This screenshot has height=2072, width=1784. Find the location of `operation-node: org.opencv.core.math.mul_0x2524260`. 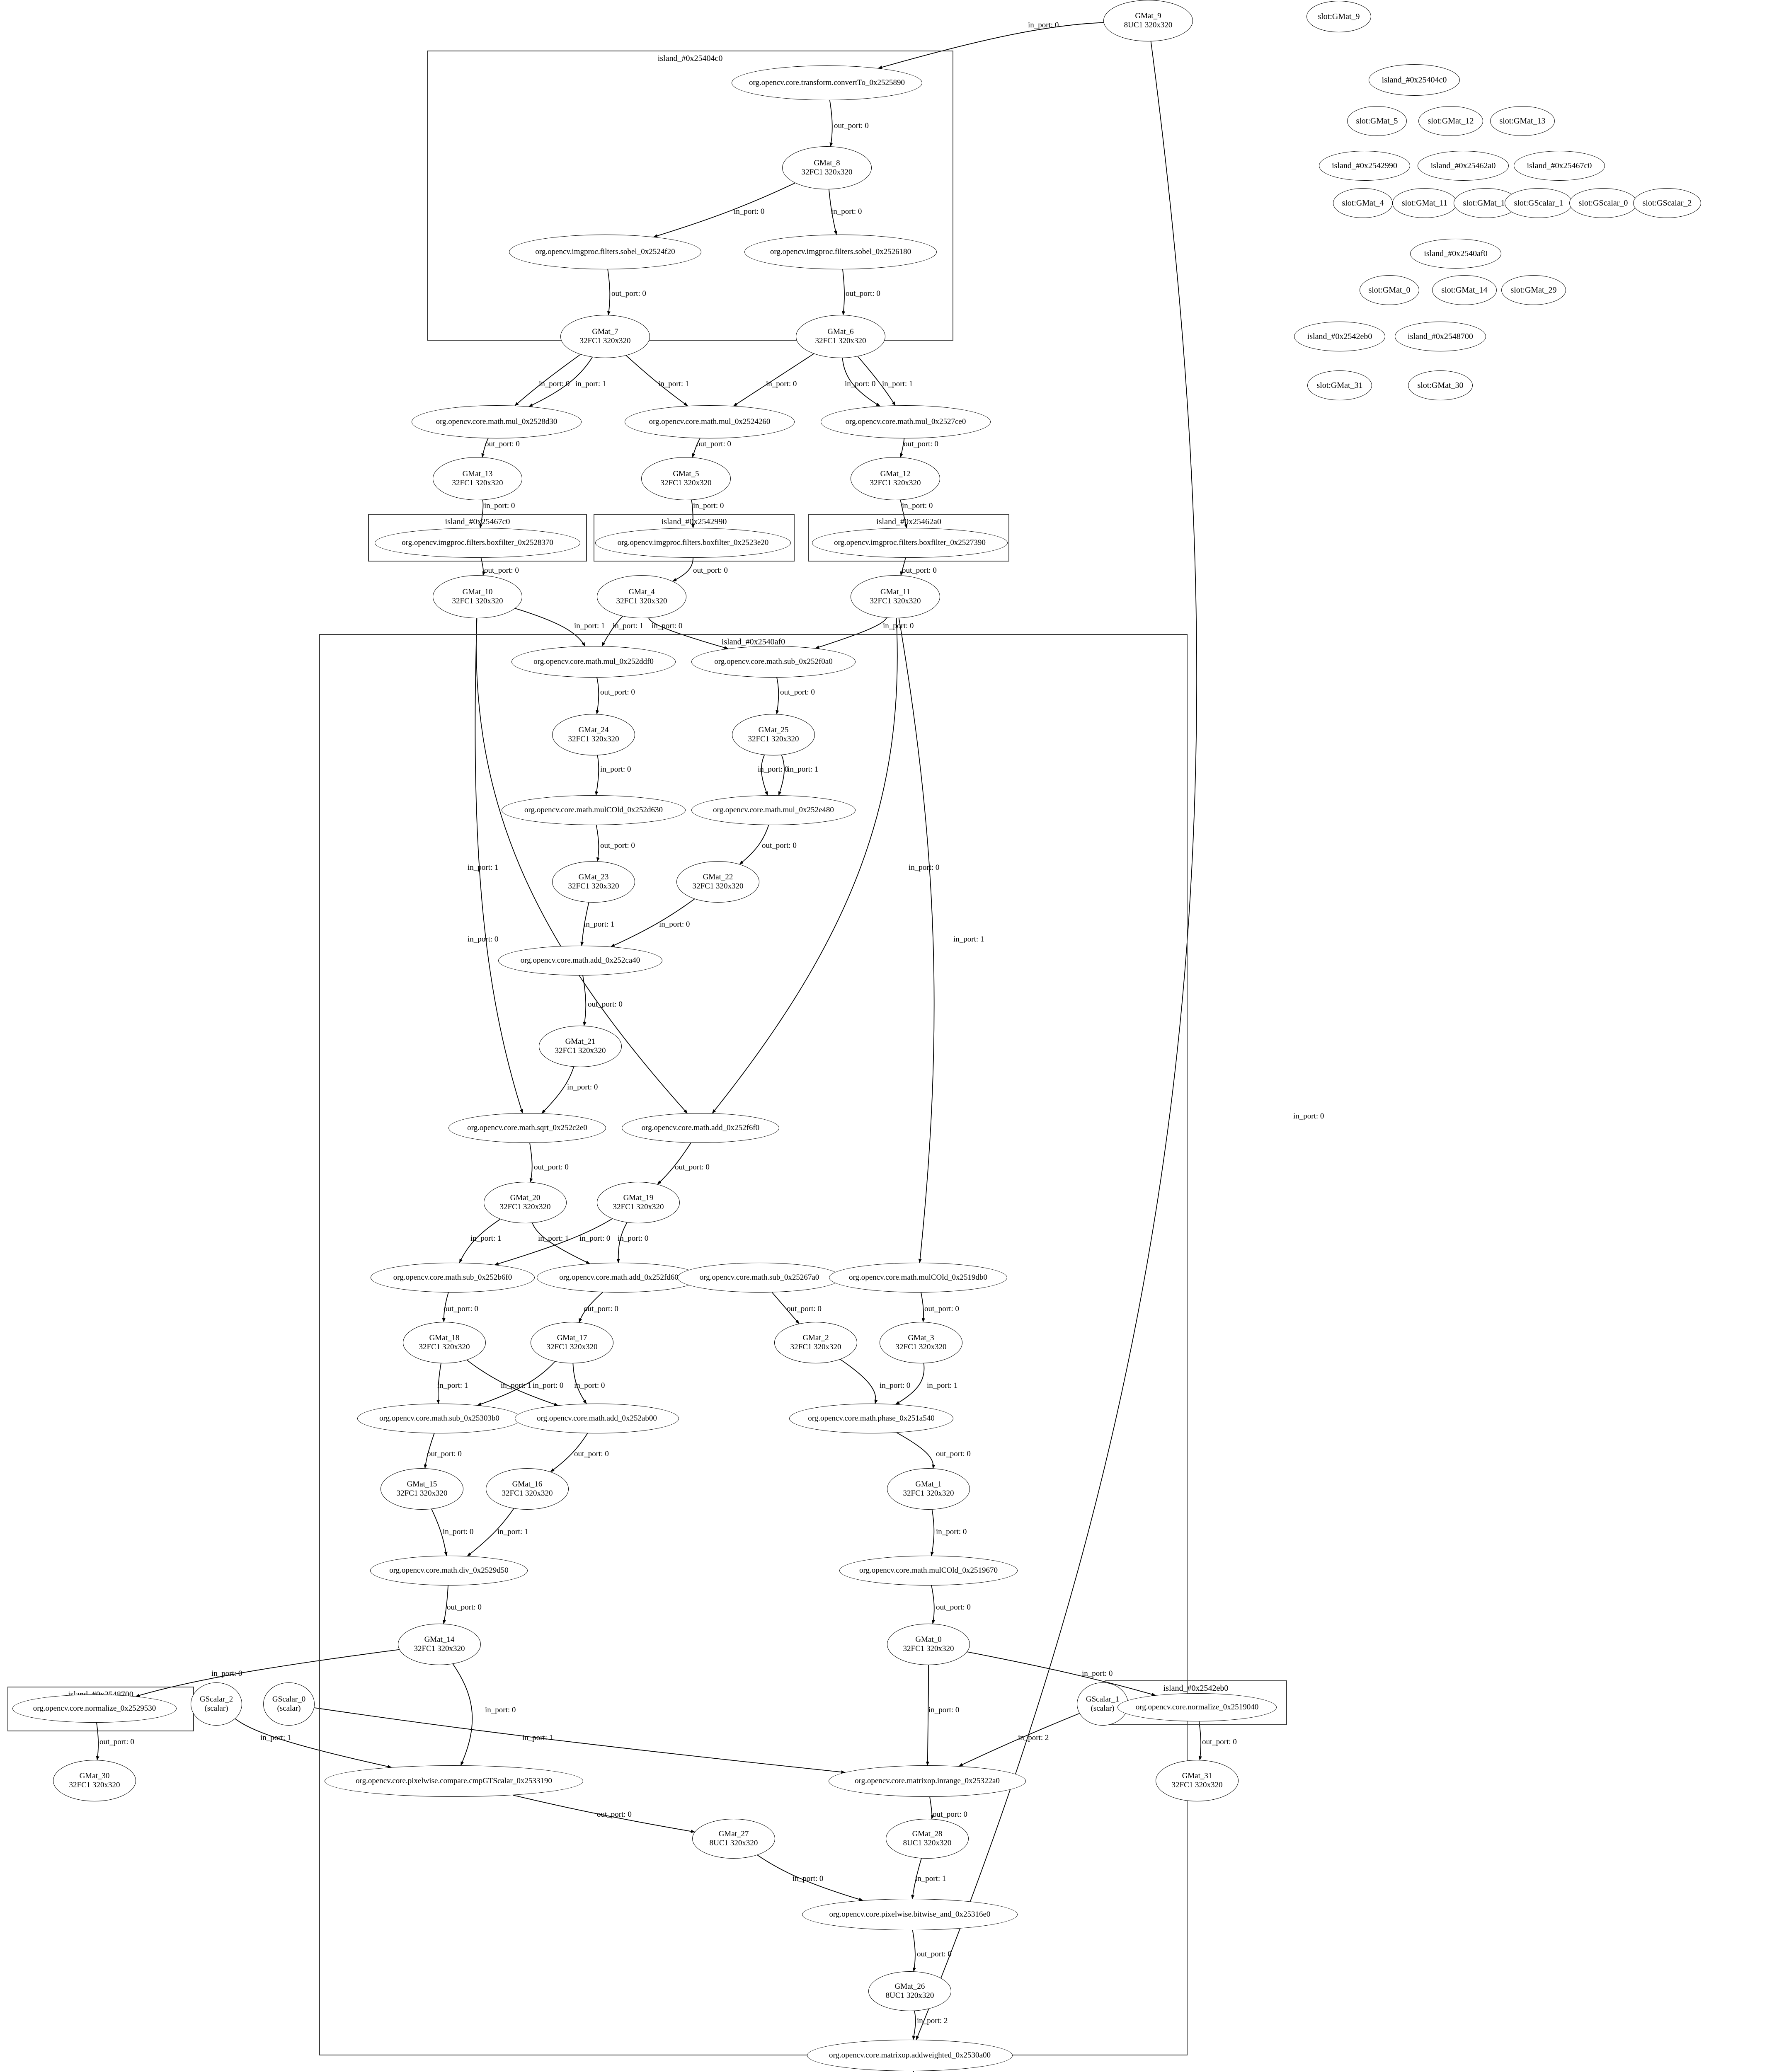

operation-node: org.opencv.core.math.mul_0x2524260 is located at coordinates (710, 421).